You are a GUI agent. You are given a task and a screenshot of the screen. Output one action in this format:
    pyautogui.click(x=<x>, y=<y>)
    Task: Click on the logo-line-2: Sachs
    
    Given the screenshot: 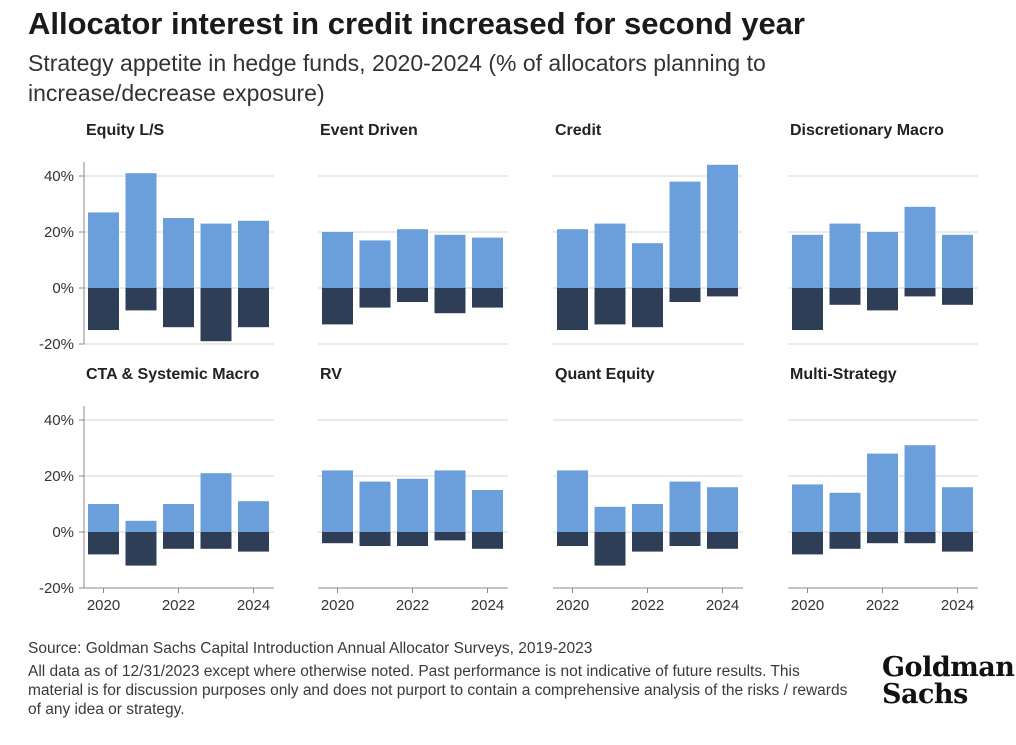 What is the action you would take?
    pyautogui.click(x=925, y=694)
    